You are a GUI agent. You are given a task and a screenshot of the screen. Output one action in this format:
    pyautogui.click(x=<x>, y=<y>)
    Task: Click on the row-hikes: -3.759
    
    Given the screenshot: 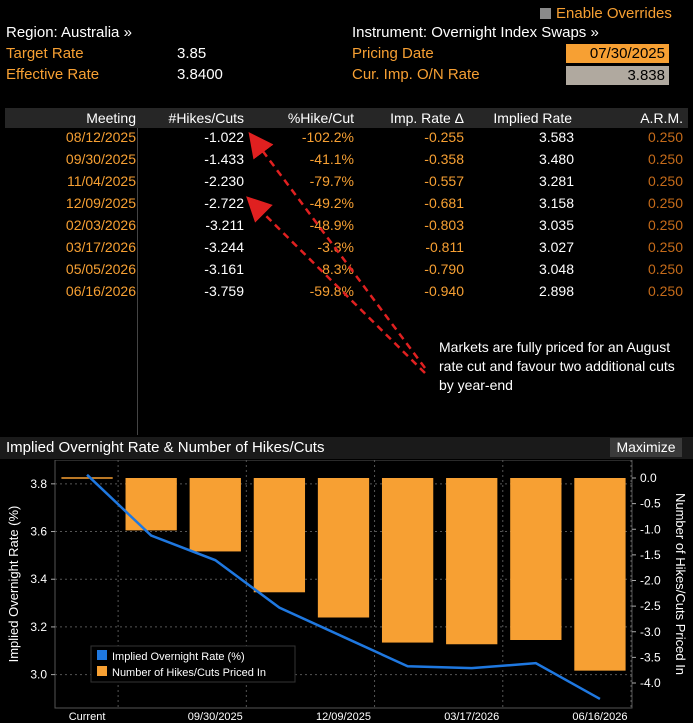 What is the action you would take?
    pyautogui.click(x=224, y=291)
    